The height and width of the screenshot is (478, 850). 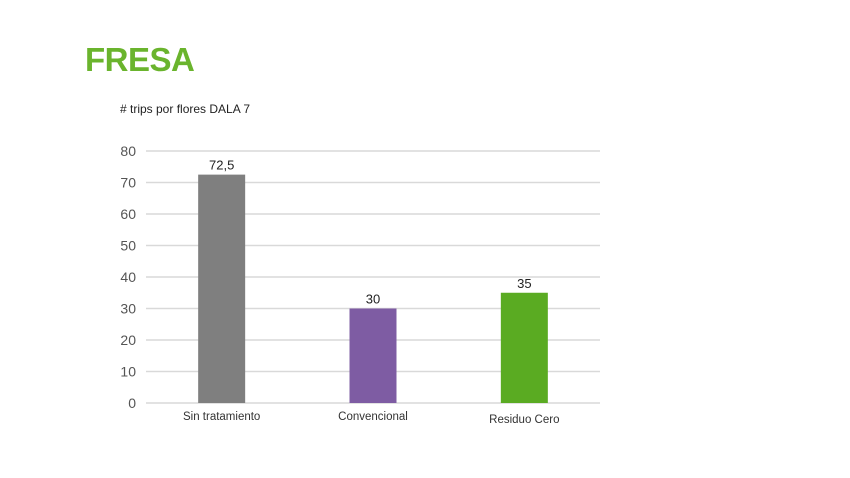 I want to click on data-label: 35, so click(x=524, y=283).